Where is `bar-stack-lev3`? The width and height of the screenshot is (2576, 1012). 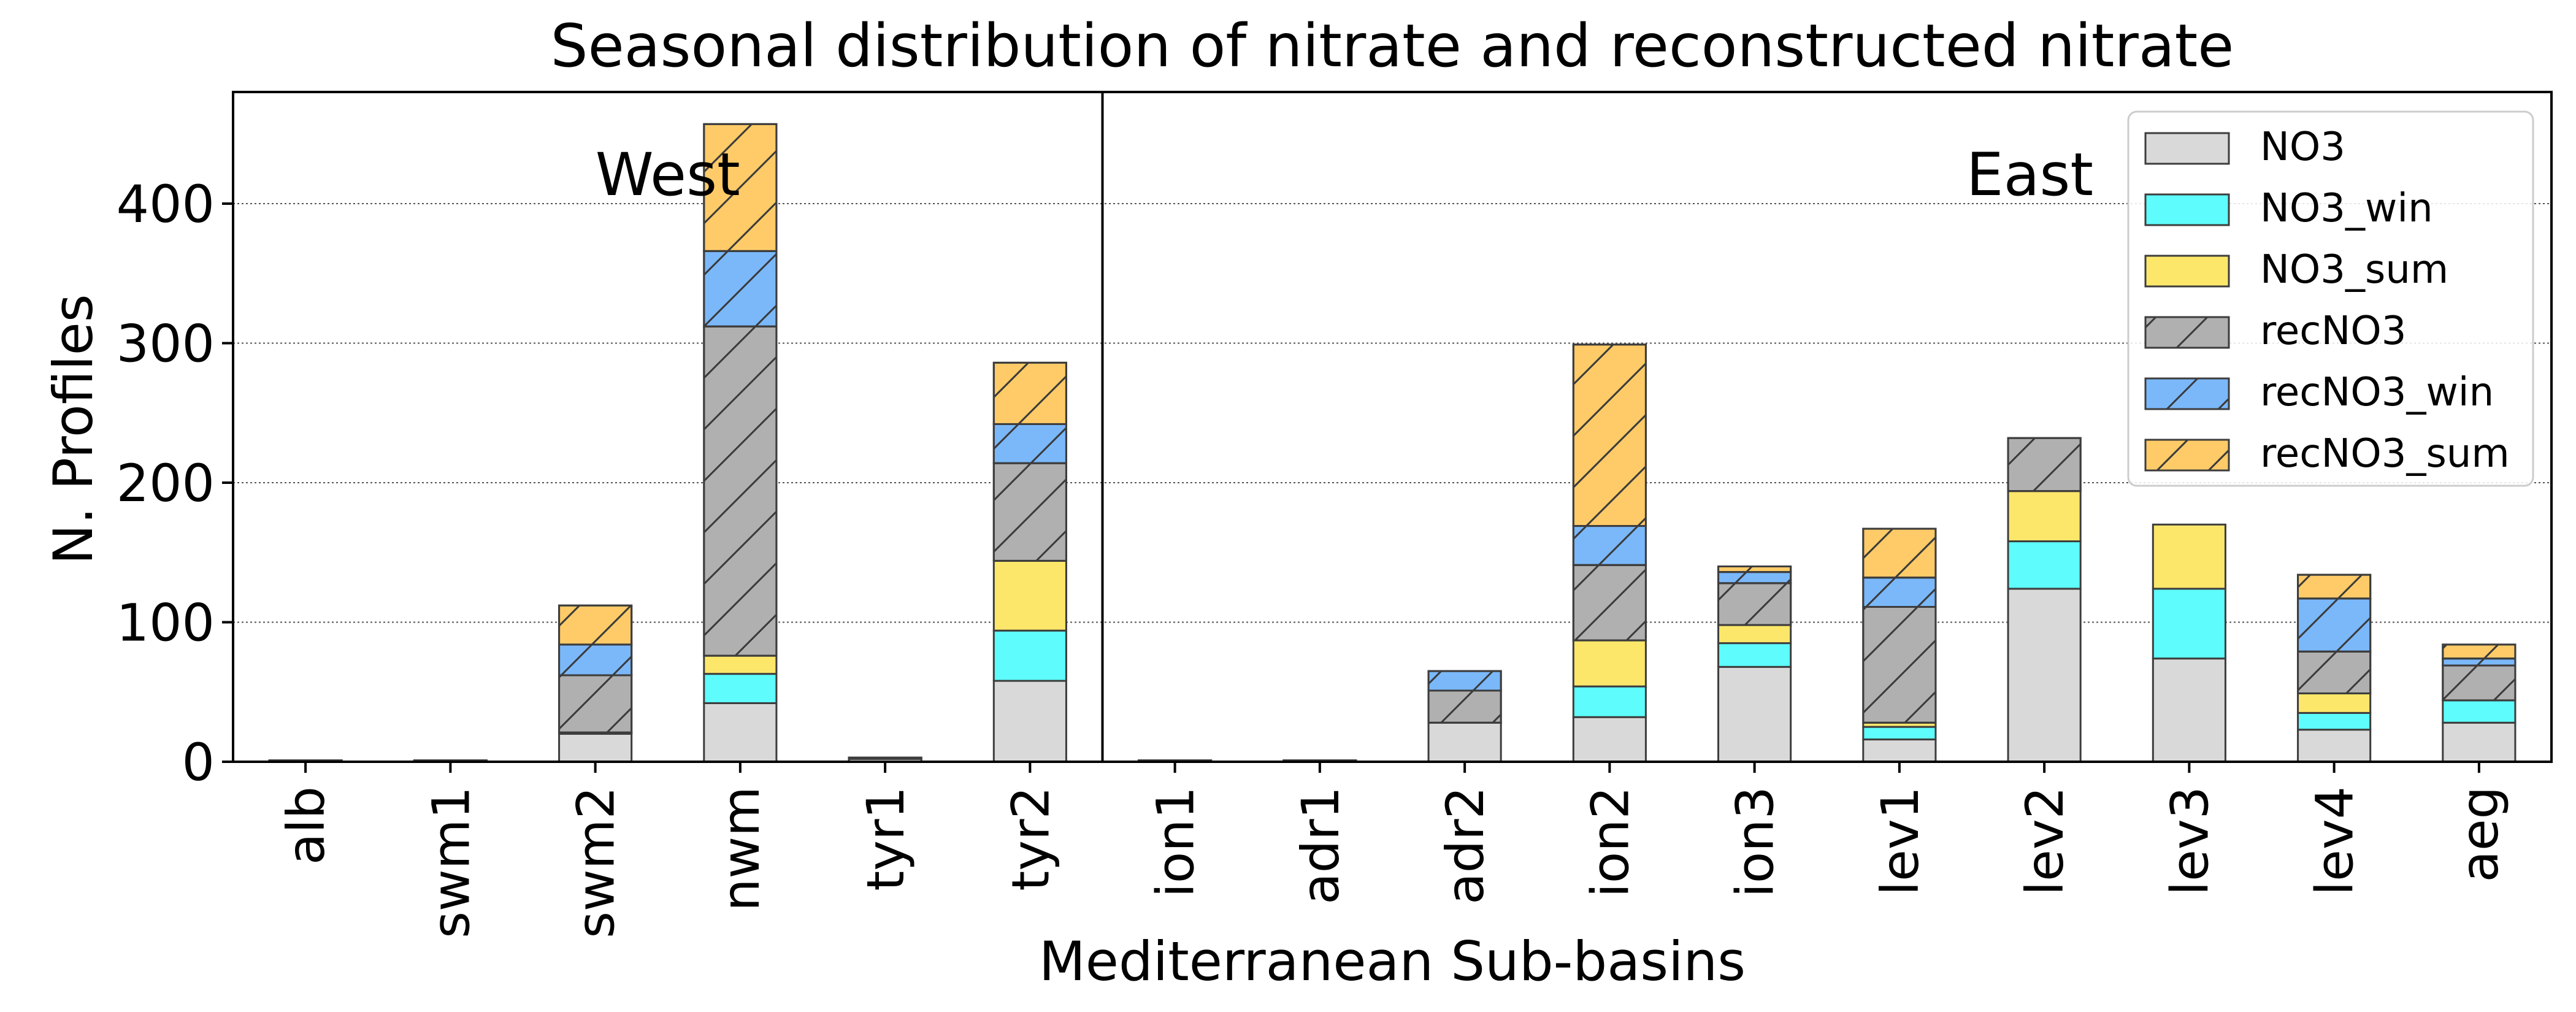
bar-stack-lev3 is located at coordinates (2189, 643).